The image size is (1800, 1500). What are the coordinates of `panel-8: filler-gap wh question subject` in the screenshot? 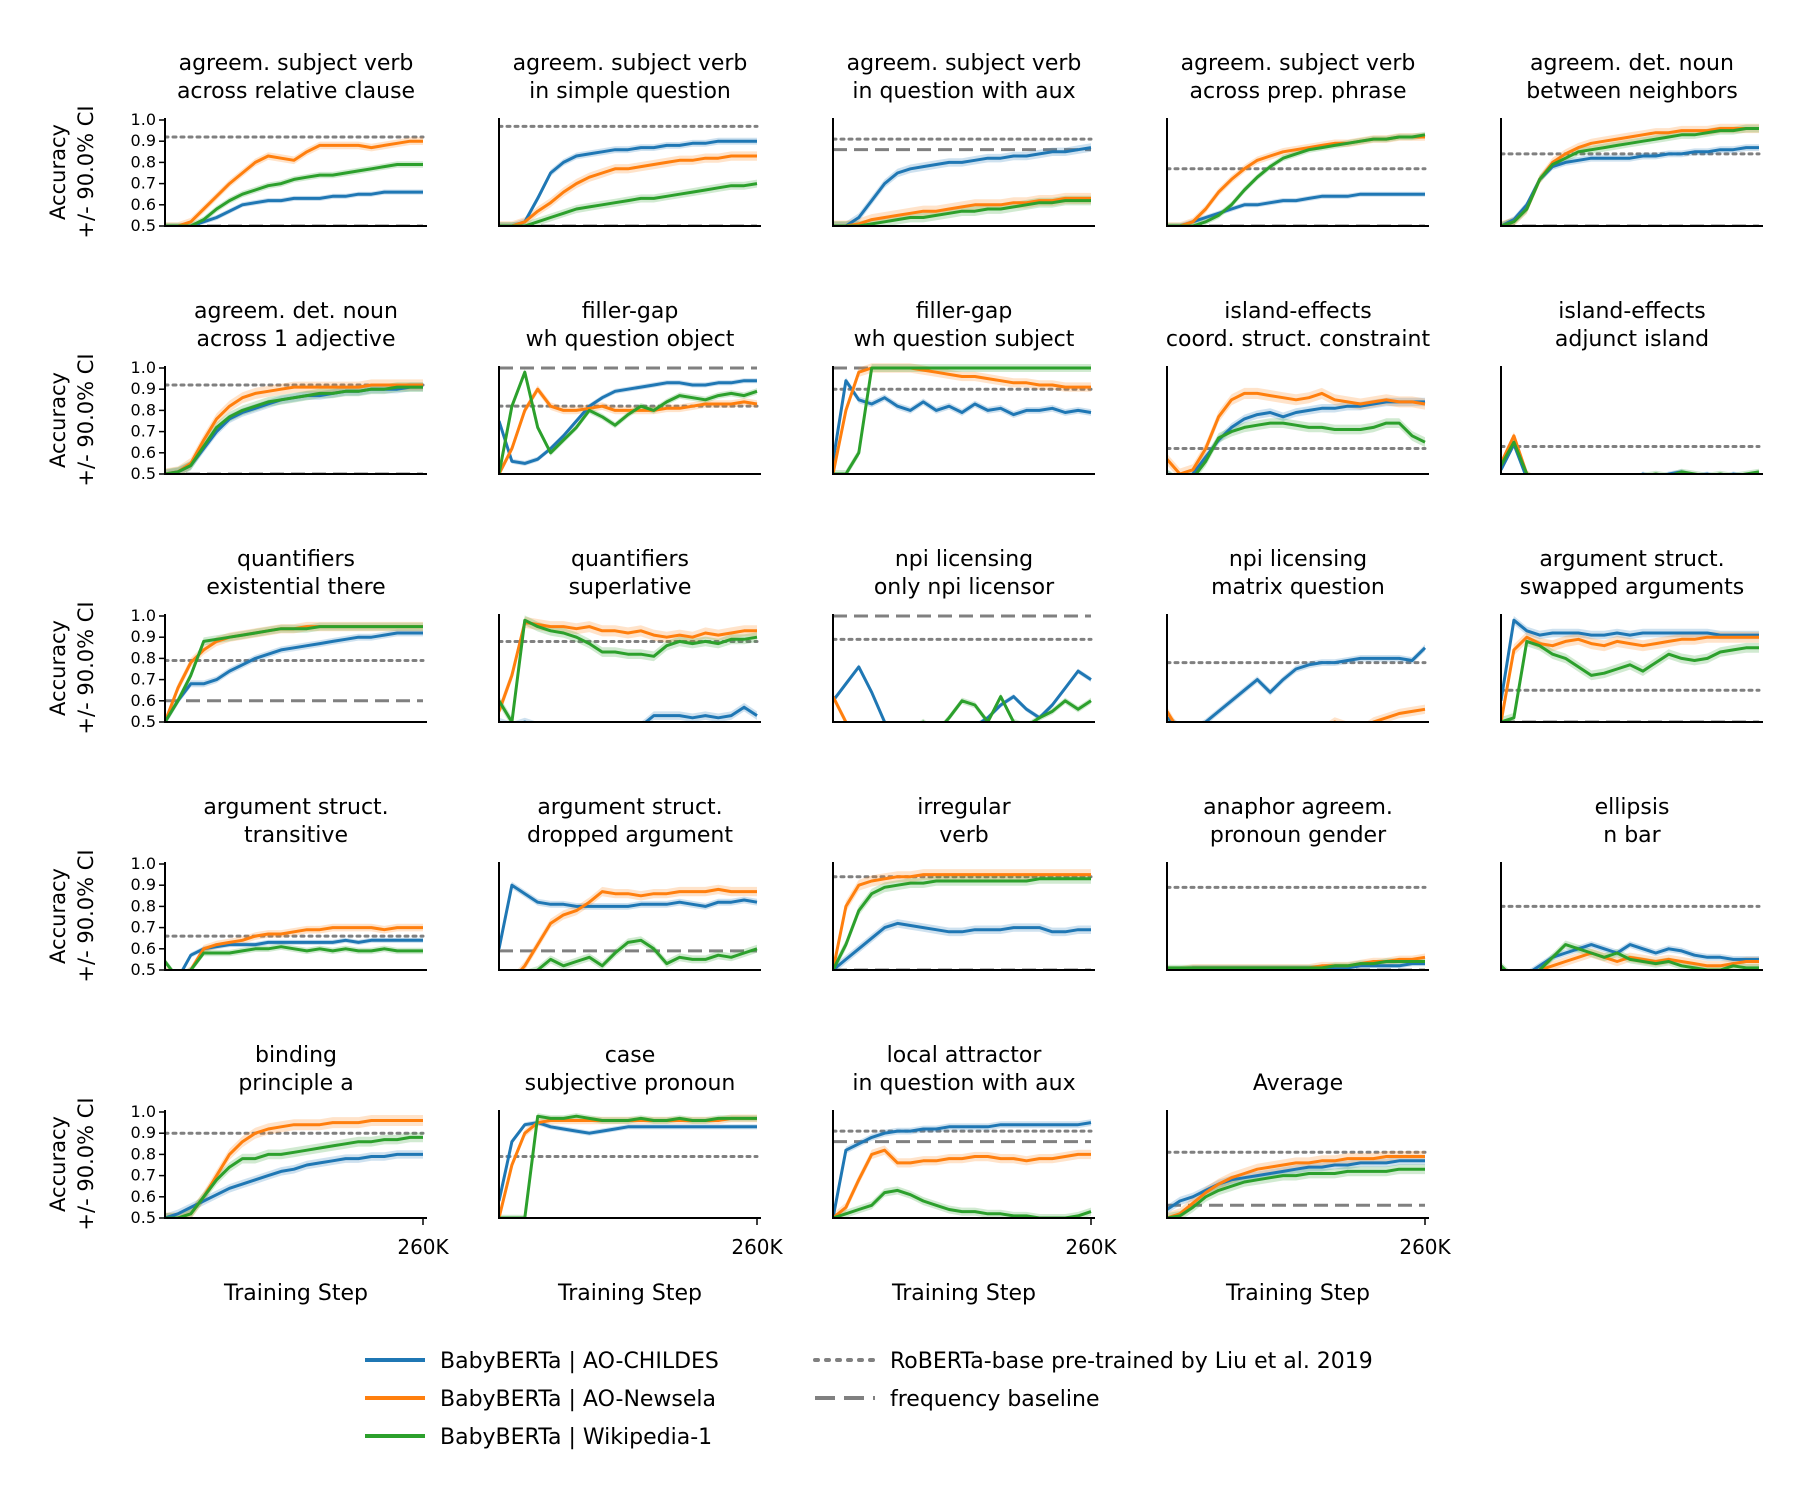 It's located at (963, 387).